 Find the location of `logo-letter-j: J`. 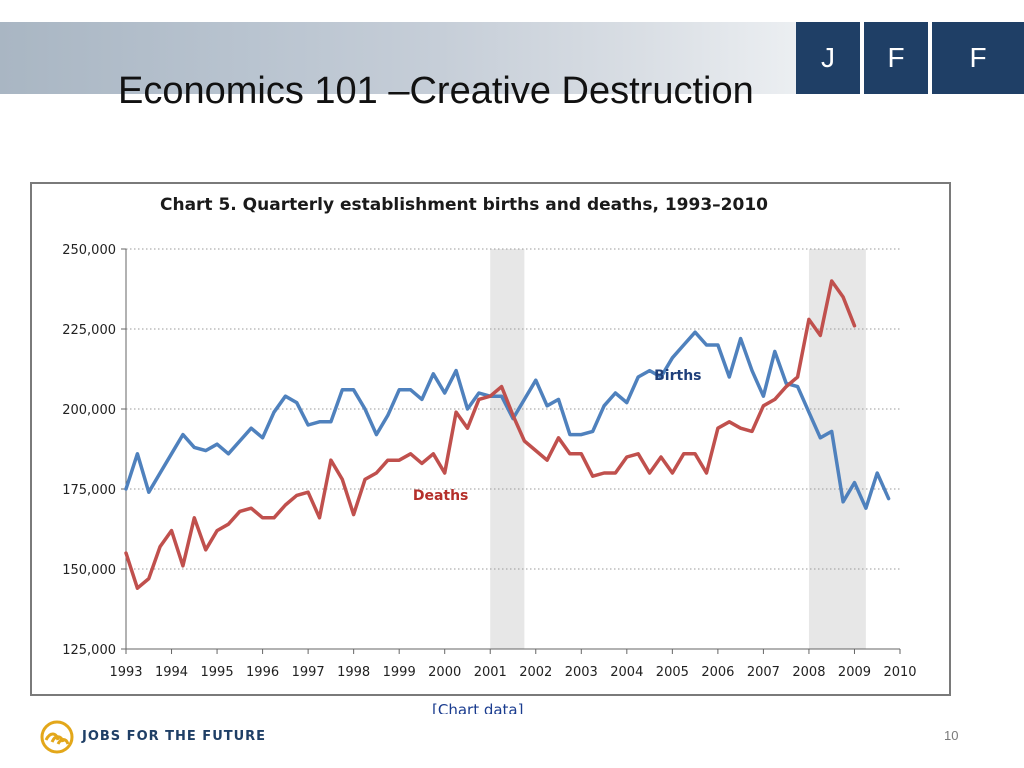

logo-letter-j: J is located at coordinates (828, 58).